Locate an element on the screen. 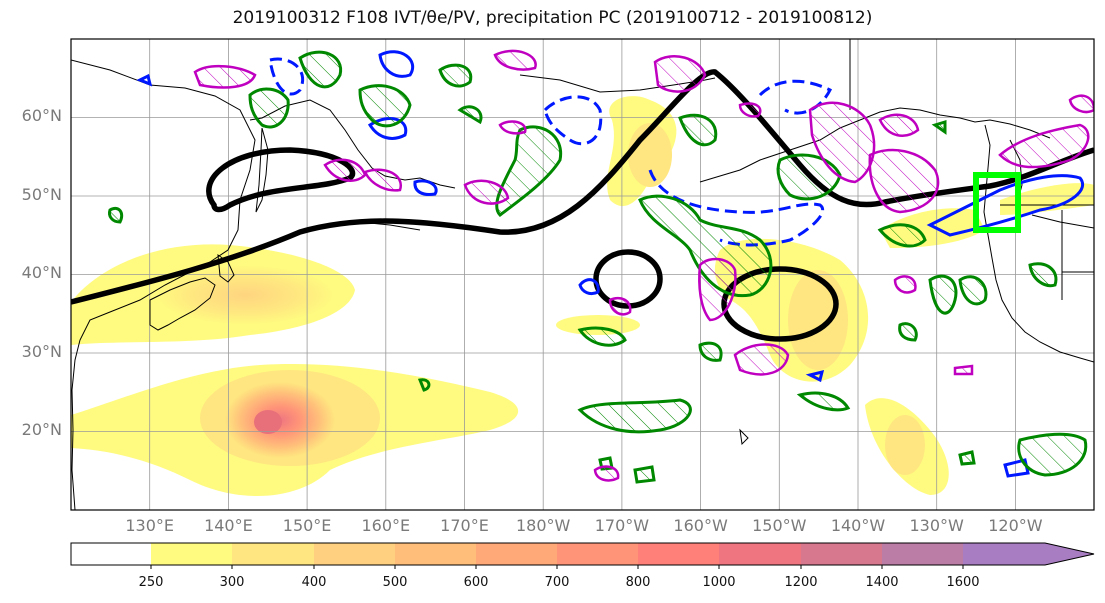 Image resolution: width=1105 pixels, height=603 pixels. lon-label-170e: 170°E is located at coordinates (464, 525).